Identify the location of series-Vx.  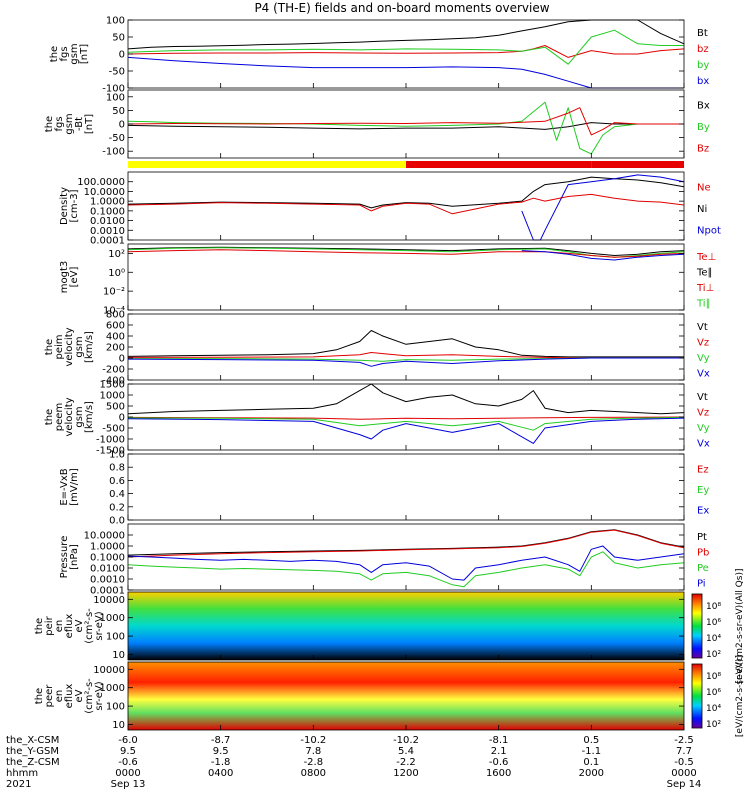
(406, 430).